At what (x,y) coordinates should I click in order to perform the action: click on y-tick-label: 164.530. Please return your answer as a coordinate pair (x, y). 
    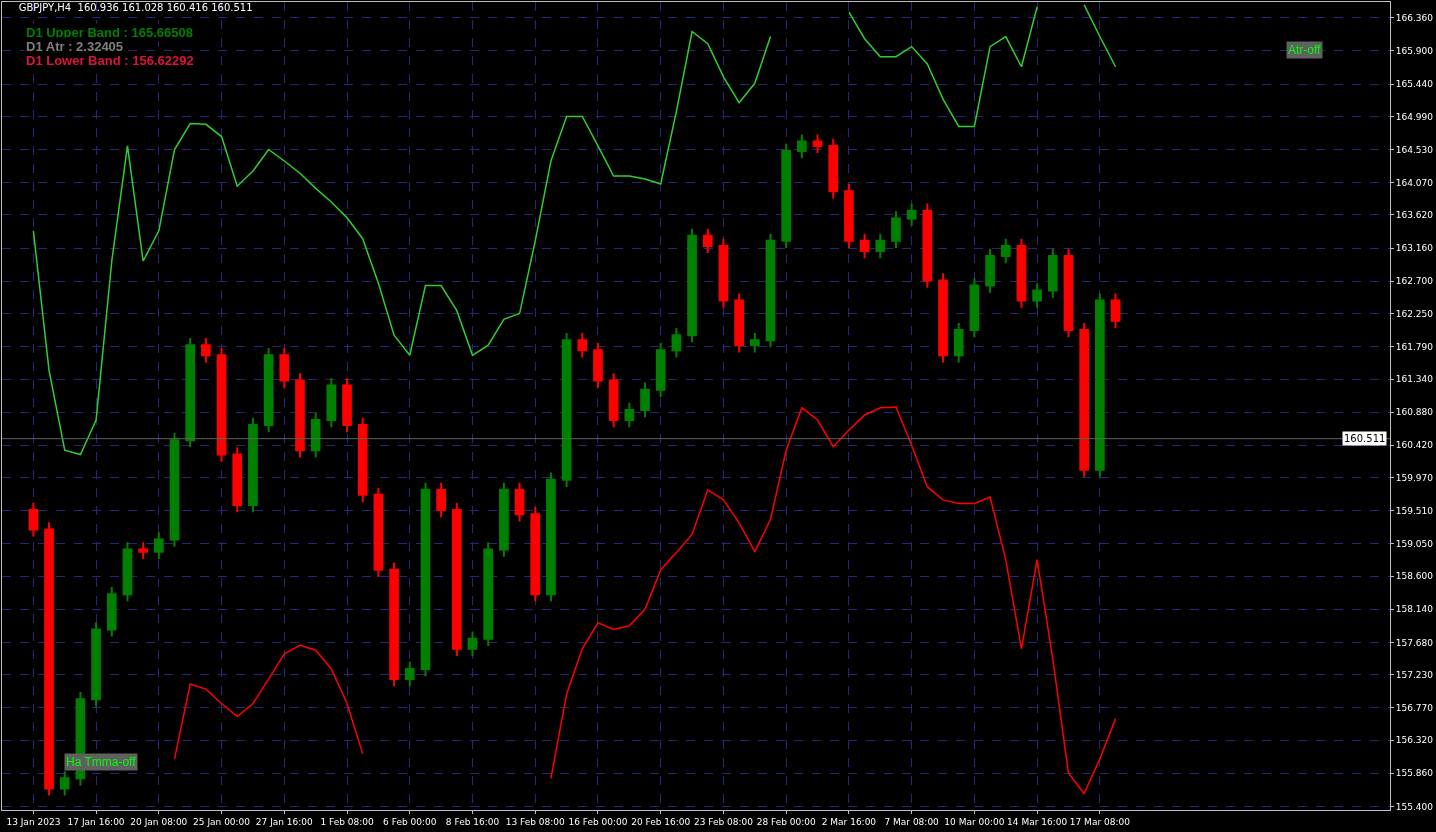
    Looking at the image, I should click on (1414, 149).